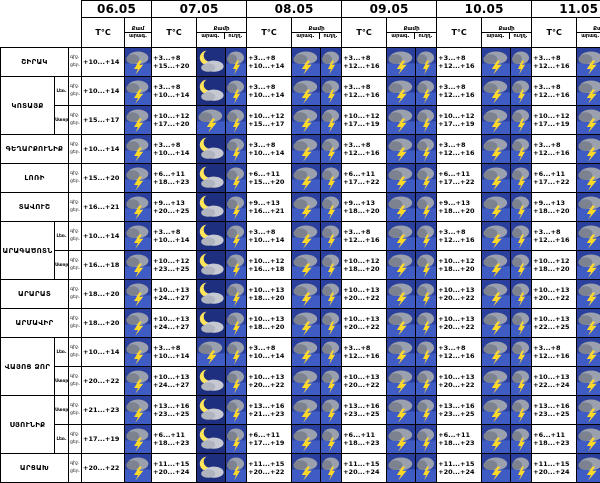 Image resolution: width=600 pixels, height=483 pixels. Describe the element at coordinates (174, 327) in the screenshot. I see `day-temp: +24...+27` at that location.